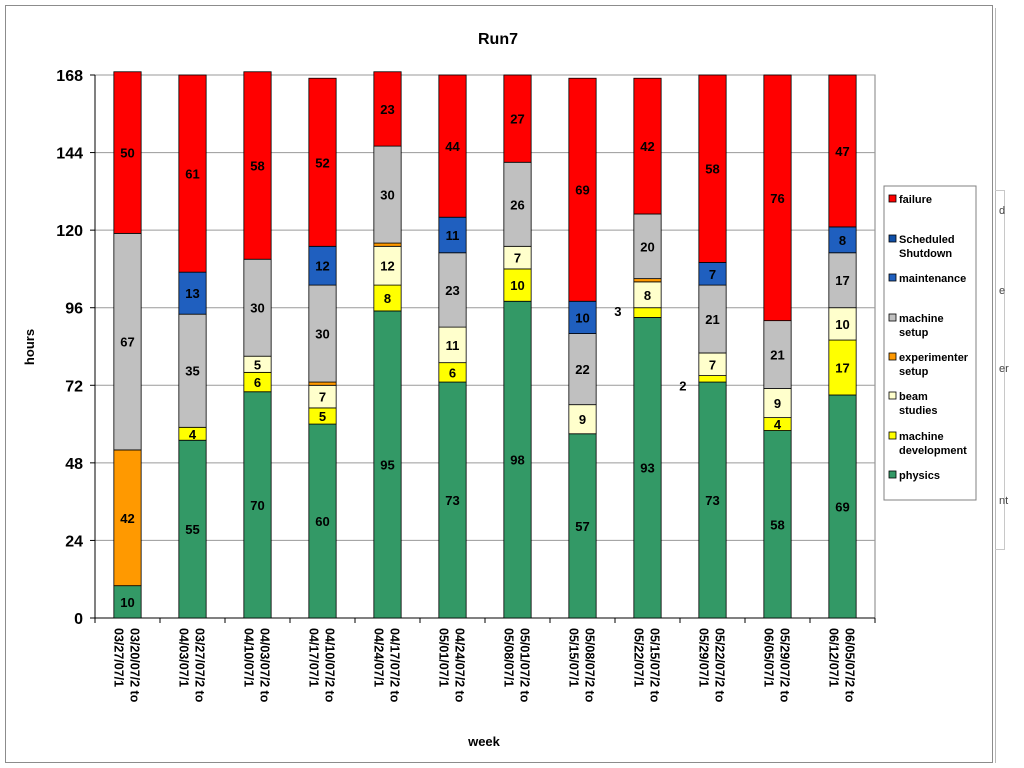 Image resolution: width=1024 pixels, height=768 pixels. Describe the element at coordinates (484, 741) in the screenshot. I see `x-axis-label: week` at that location.